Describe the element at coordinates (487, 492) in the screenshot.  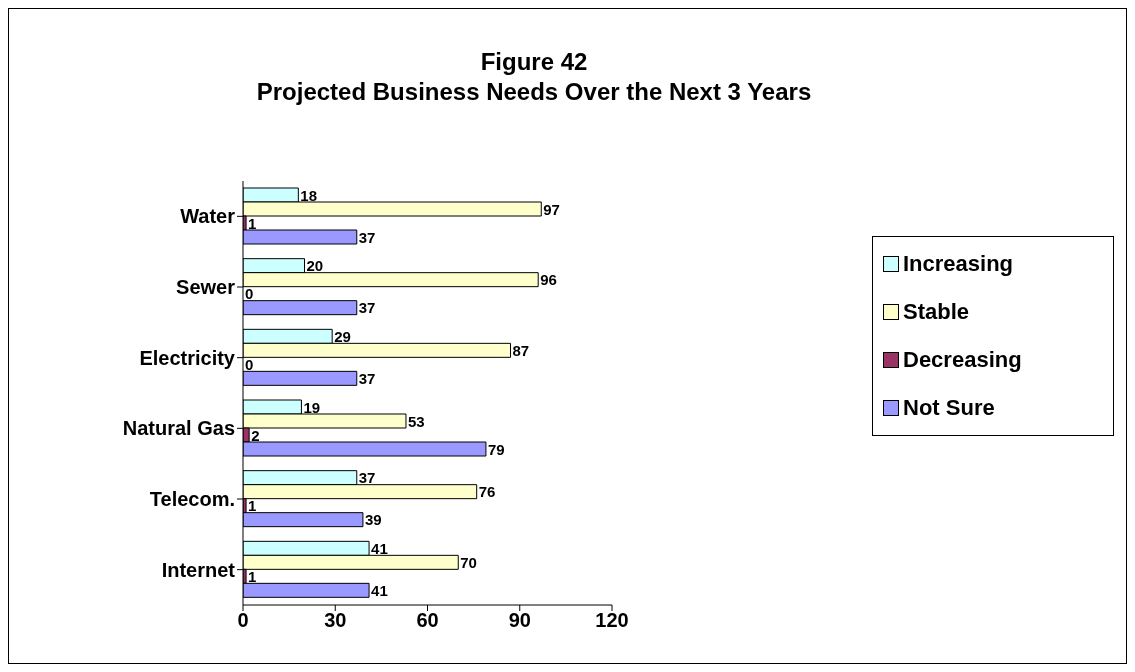
I see `data-label: 76` at that location.